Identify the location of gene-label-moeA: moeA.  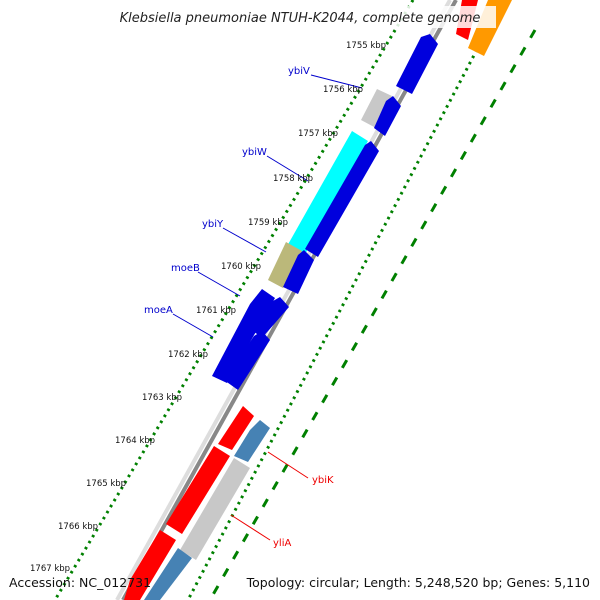
(158, 310).